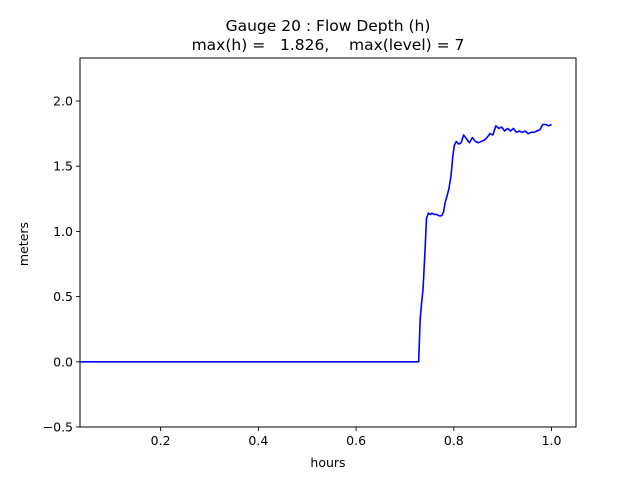 The height and width of the screenshot is (480, 640). Describe the element at coordinates (58, 427) in the screenshot. I see `y-tick-label: −0.5` at that location.